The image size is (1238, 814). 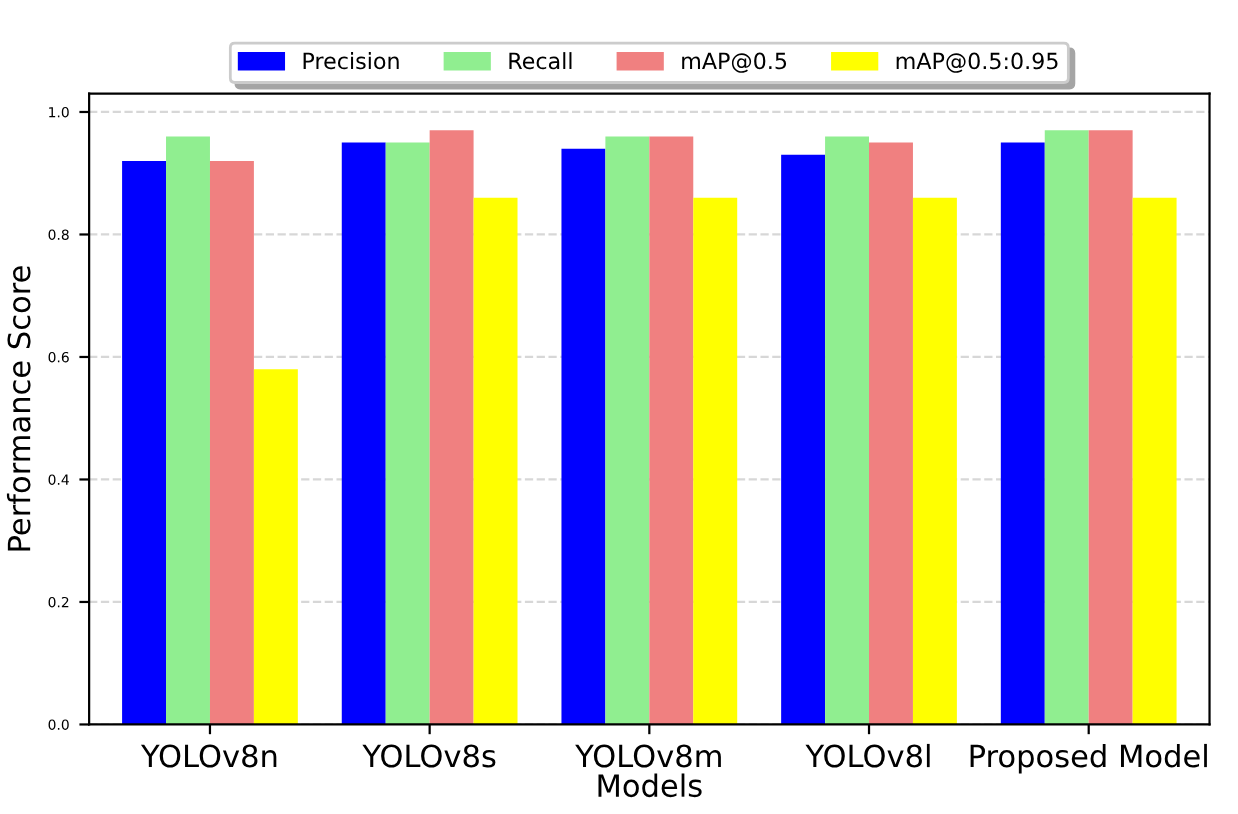 I want to click on x-tick-label: YOLOv8s, so click(x=429, y=756).